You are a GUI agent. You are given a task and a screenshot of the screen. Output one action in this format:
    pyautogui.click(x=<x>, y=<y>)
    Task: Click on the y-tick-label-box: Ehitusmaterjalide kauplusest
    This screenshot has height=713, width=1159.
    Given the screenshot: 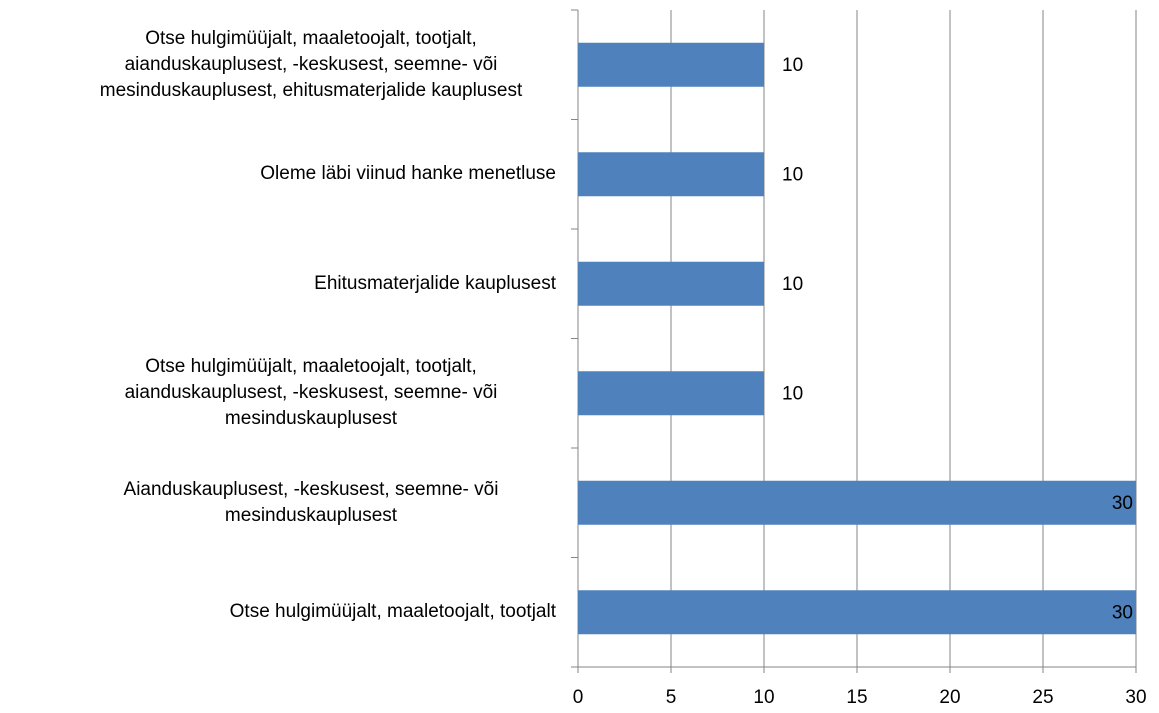 What is the action you would take?
    pyautogui.click(x=278, y=284)
    